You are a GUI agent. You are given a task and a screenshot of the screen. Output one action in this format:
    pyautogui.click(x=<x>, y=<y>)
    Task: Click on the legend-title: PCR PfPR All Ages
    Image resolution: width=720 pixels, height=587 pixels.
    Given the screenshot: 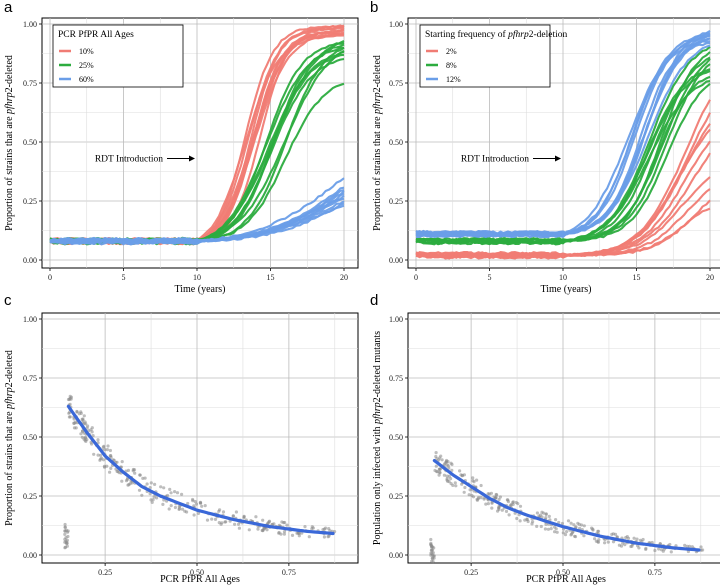 What is the action you would take?
    pyautogui.click(x=96, y=34)
    